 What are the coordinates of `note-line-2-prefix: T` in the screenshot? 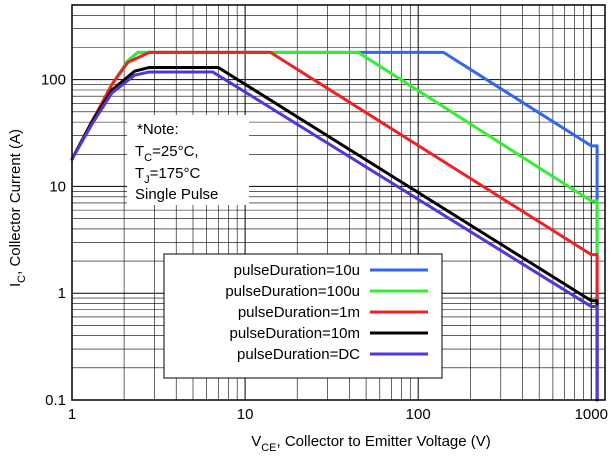 It's located at (139, 151).